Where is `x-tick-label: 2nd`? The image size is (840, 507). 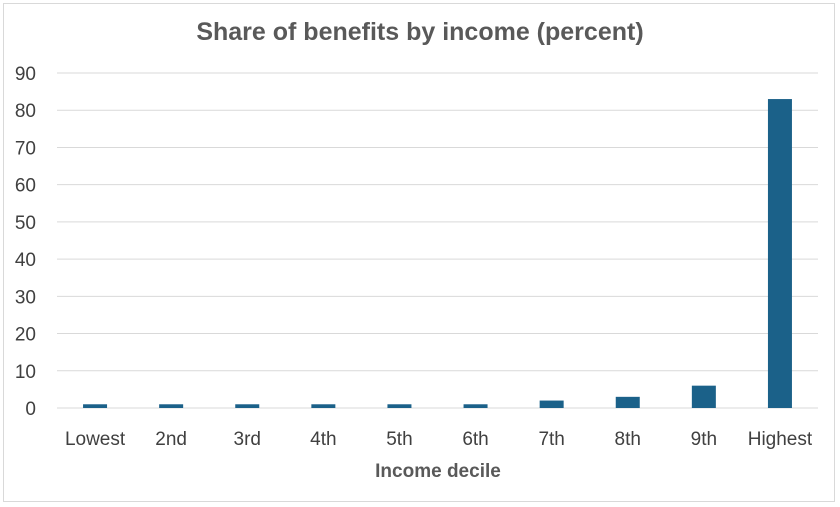 x-tick-label: 2nd is located at coordinates (171, 439).